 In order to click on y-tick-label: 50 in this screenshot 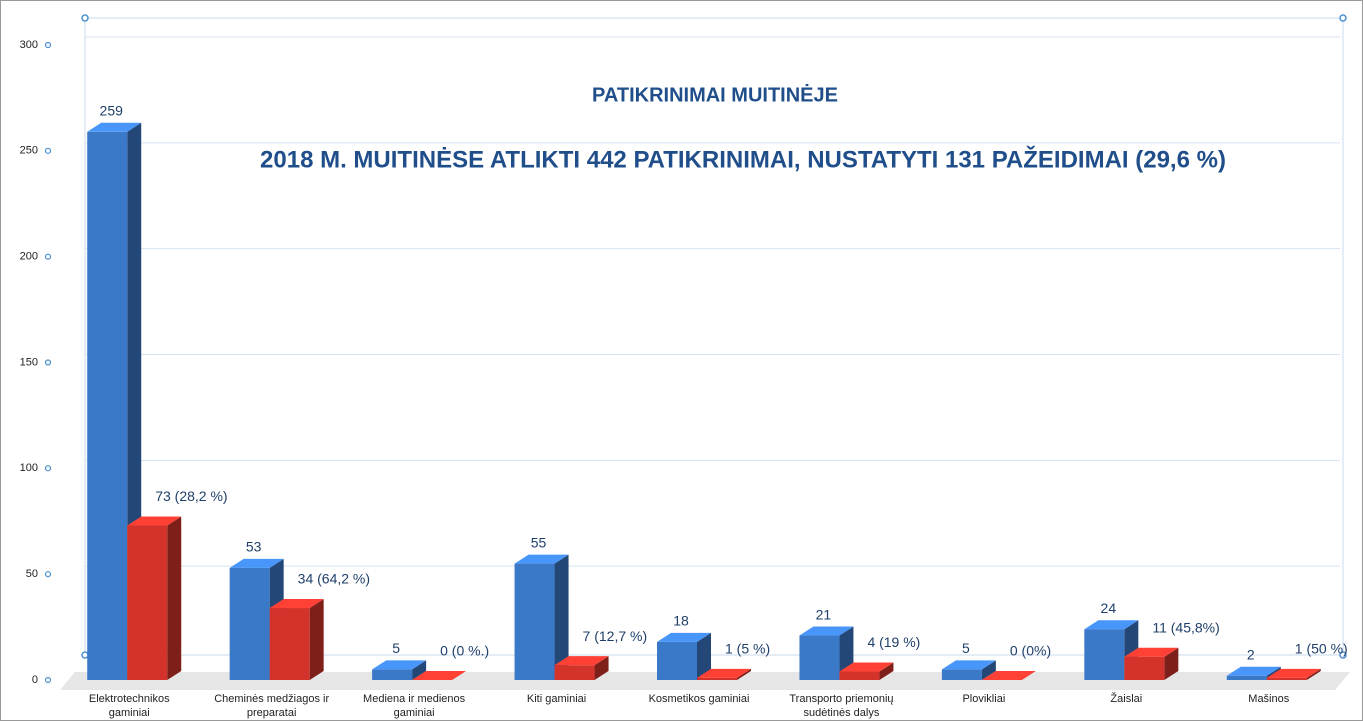, I will do `click(32, 574)`.